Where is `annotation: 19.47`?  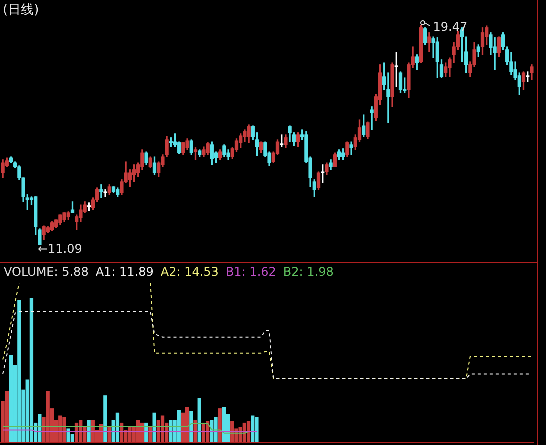
annotation: 19.47 is located at coordinates (450, 27).